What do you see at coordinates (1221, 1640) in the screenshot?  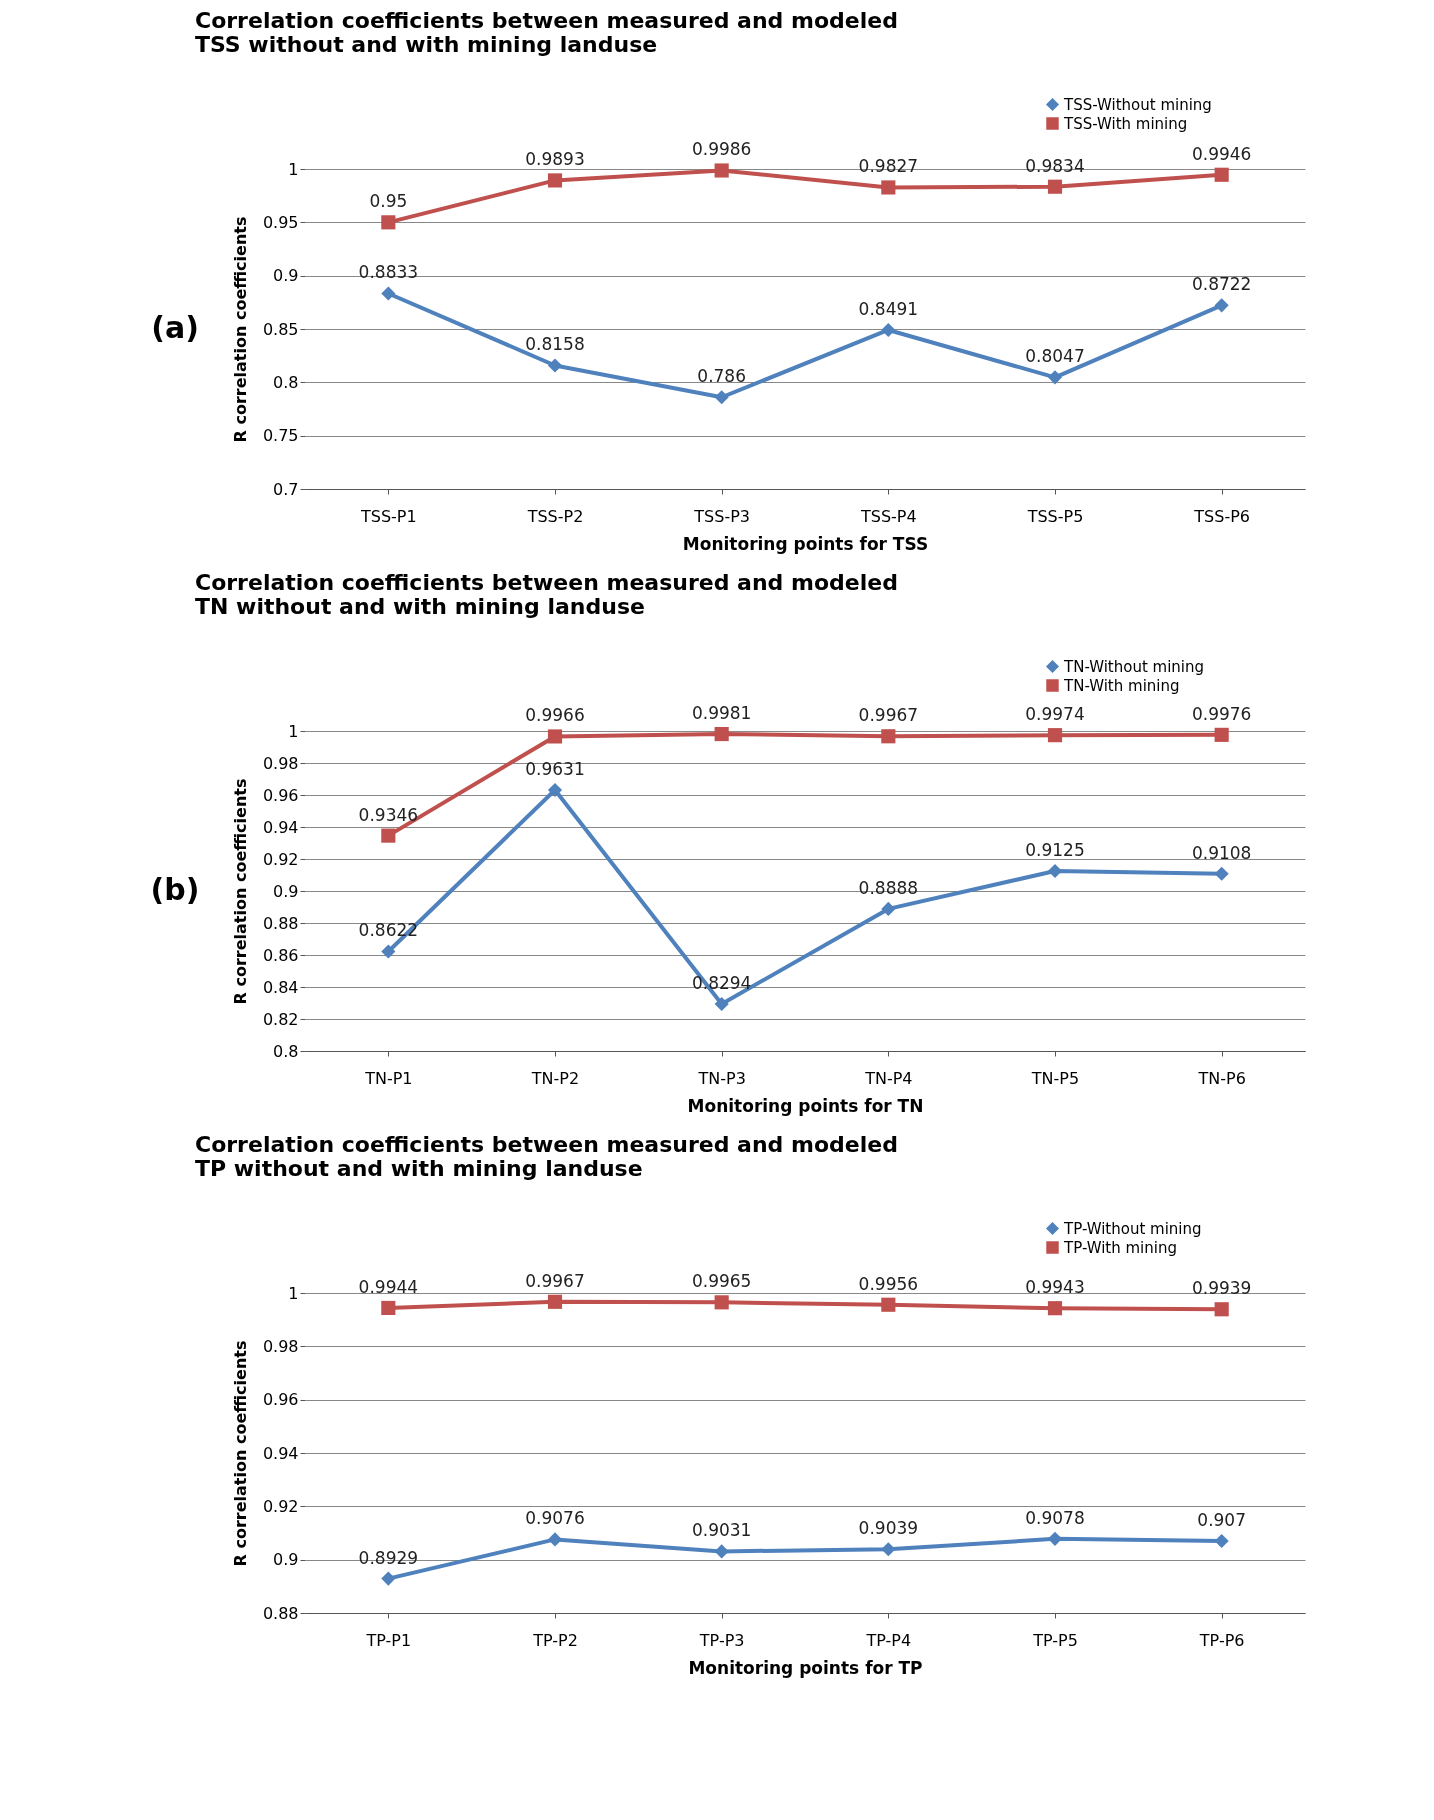 I see `x-tick-label: TP-P6` at bounding box center [1221, 1640].